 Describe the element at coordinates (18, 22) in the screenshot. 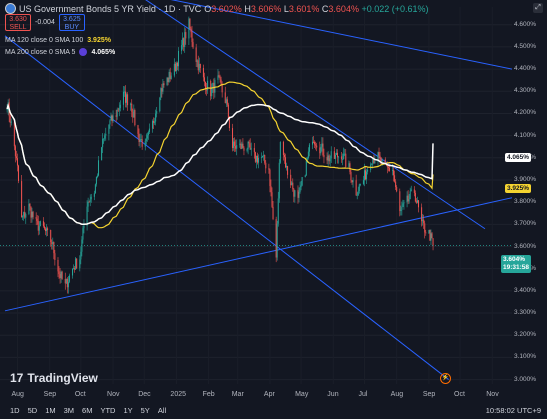

I see `sell-button: 3.630 SELL` at that location.